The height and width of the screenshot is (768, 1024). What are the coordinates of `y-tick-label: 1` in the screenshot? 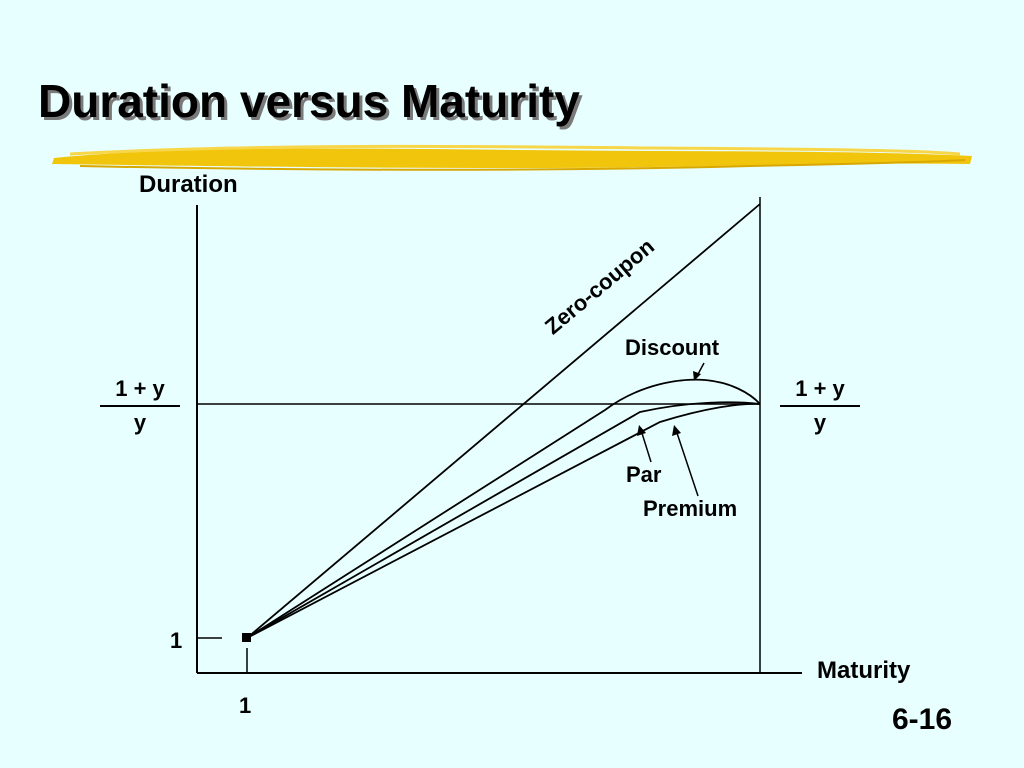 It's located at (176, 640).